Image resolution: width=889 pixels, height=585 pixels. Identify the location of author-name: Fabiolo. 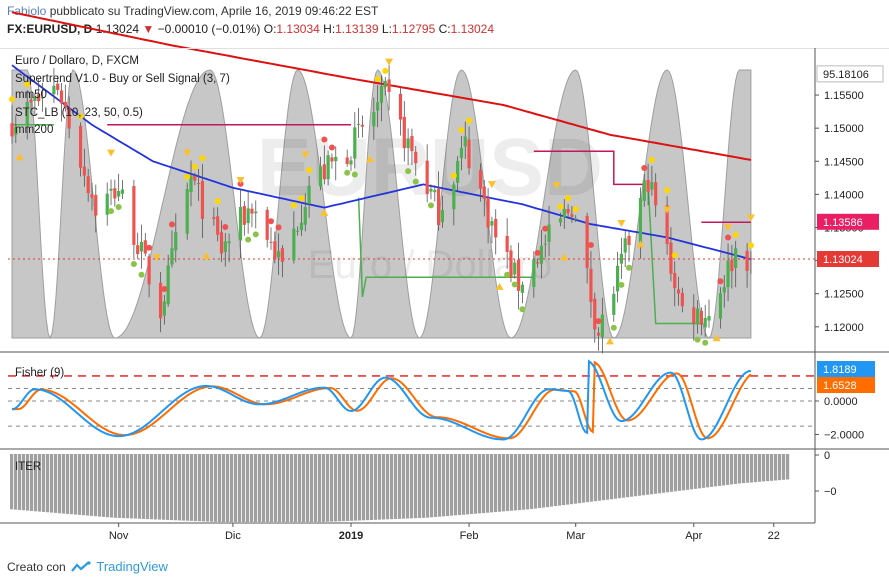
(27, 11).